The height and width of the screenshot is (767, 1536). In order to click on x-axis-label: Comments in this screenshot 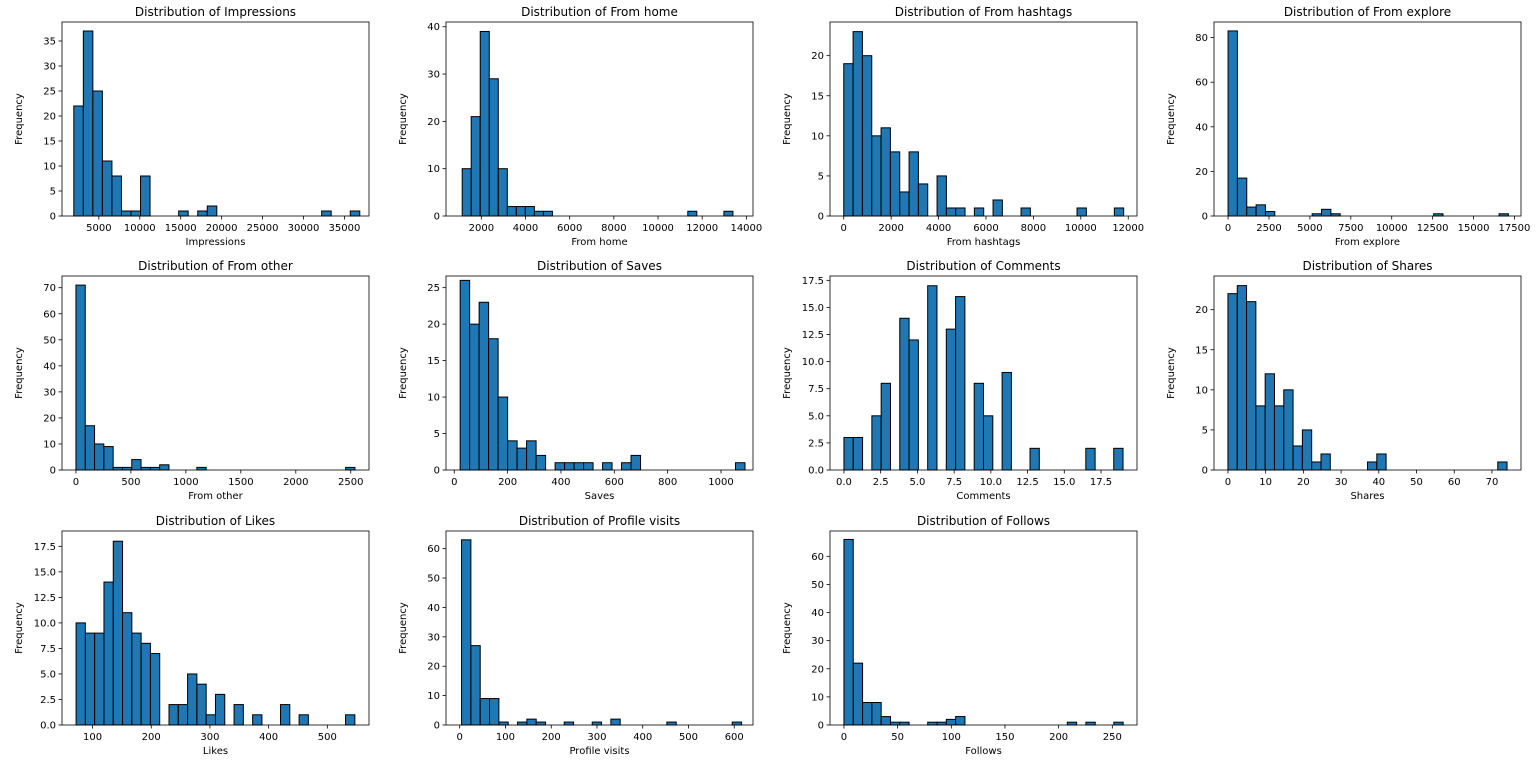, I will do `click(983, 496)`.